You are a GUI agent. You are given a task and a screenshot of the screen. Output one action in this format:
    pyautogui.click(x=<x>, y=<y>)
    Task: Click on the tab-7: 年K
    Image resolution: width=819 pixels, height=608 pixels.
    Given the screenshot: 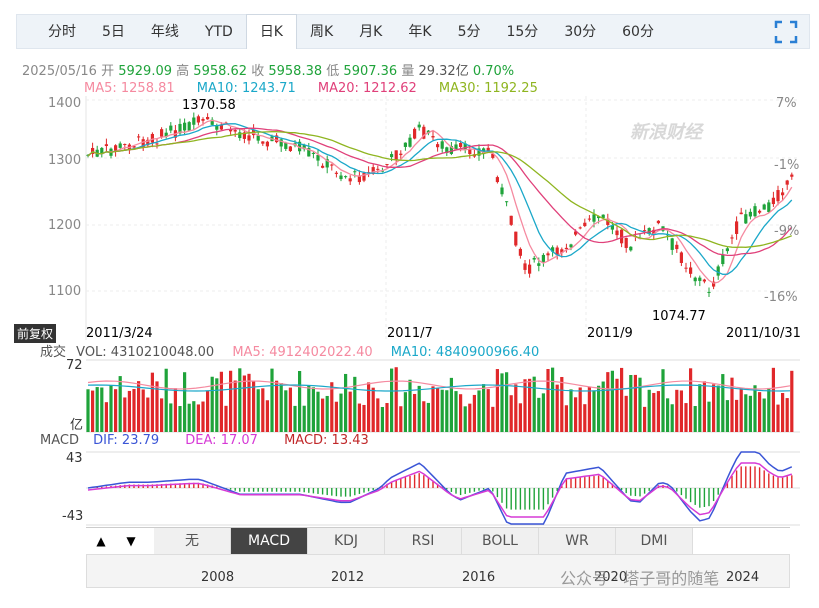 What is the action you would take?
    pyautogui.click(x=420, y=31)
    